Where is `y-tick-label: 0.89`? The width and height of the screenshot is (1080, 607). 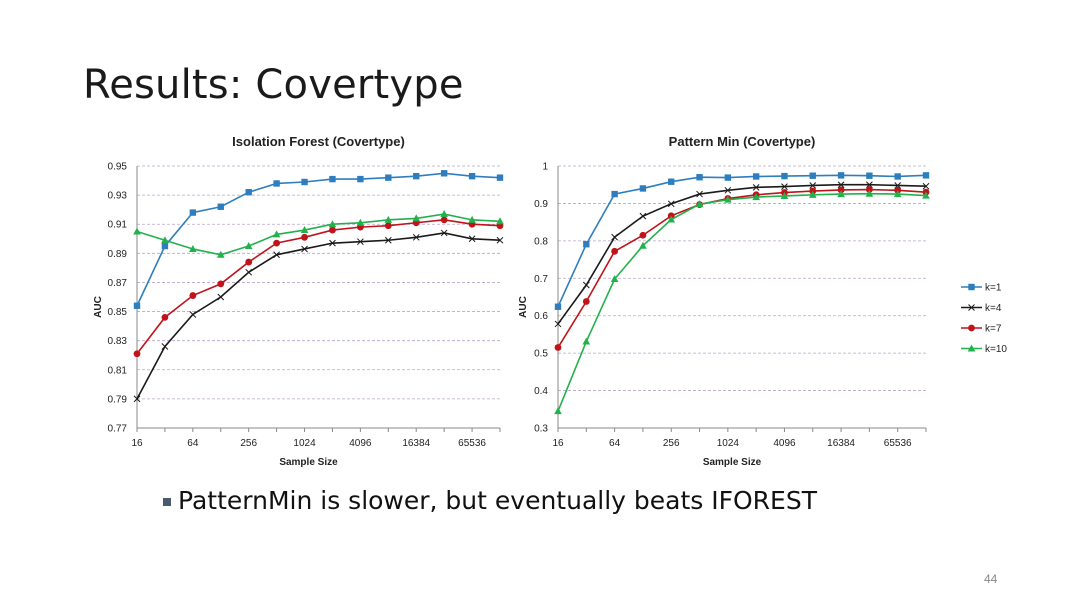
y-tick-label: 0.89 is located at coordinates (118, 254).